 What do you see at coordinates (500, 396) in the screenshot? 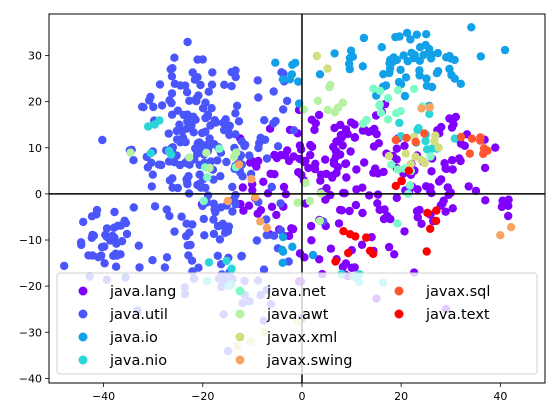
I see `x-tick-label: 40` at bounding box center [500, 396].